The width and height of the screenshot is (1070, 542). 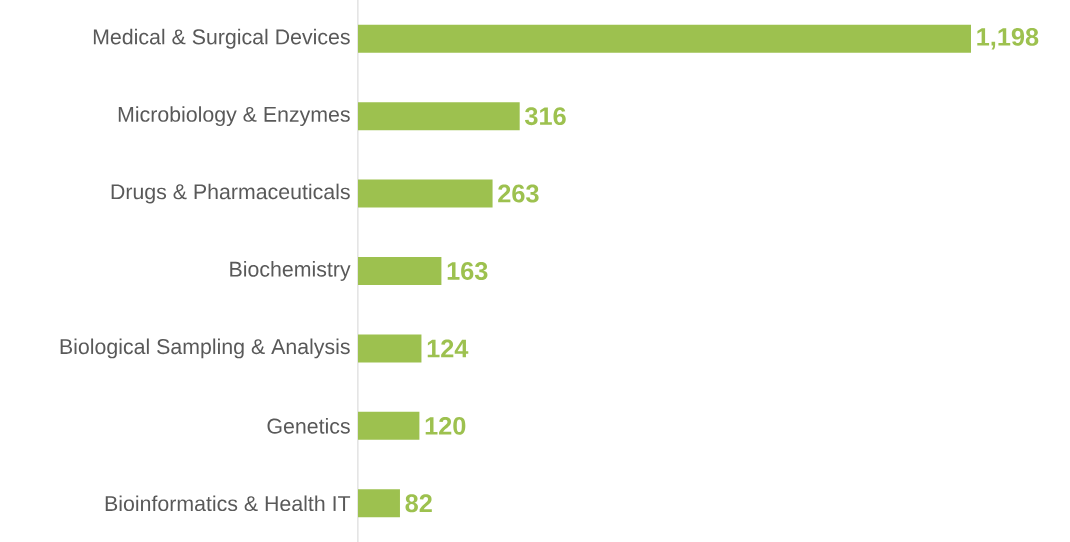 I want to click on data-label: 316, so click(x=545, y=116).